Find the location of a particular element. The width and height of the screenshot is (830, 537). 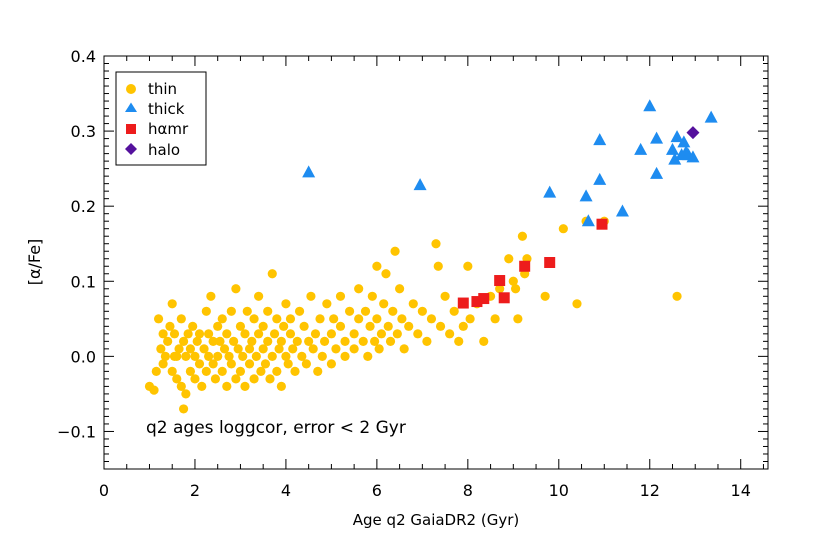

annotation-text: q2 ages loggcor, error < 2 Gyr is located at coordinates (276, 428).